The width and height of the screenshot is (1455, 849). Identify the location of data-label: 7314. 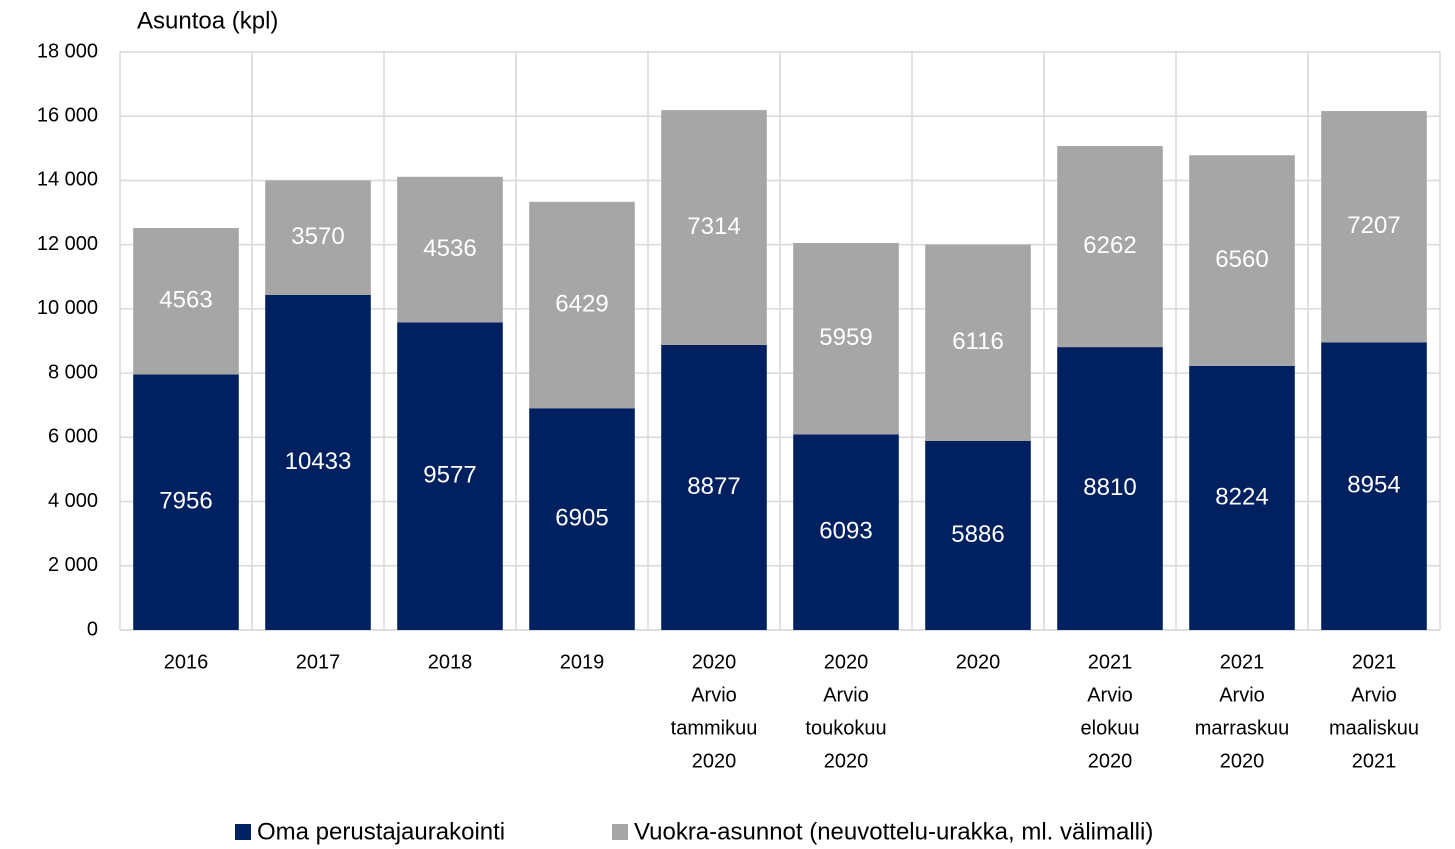
(713, 226).